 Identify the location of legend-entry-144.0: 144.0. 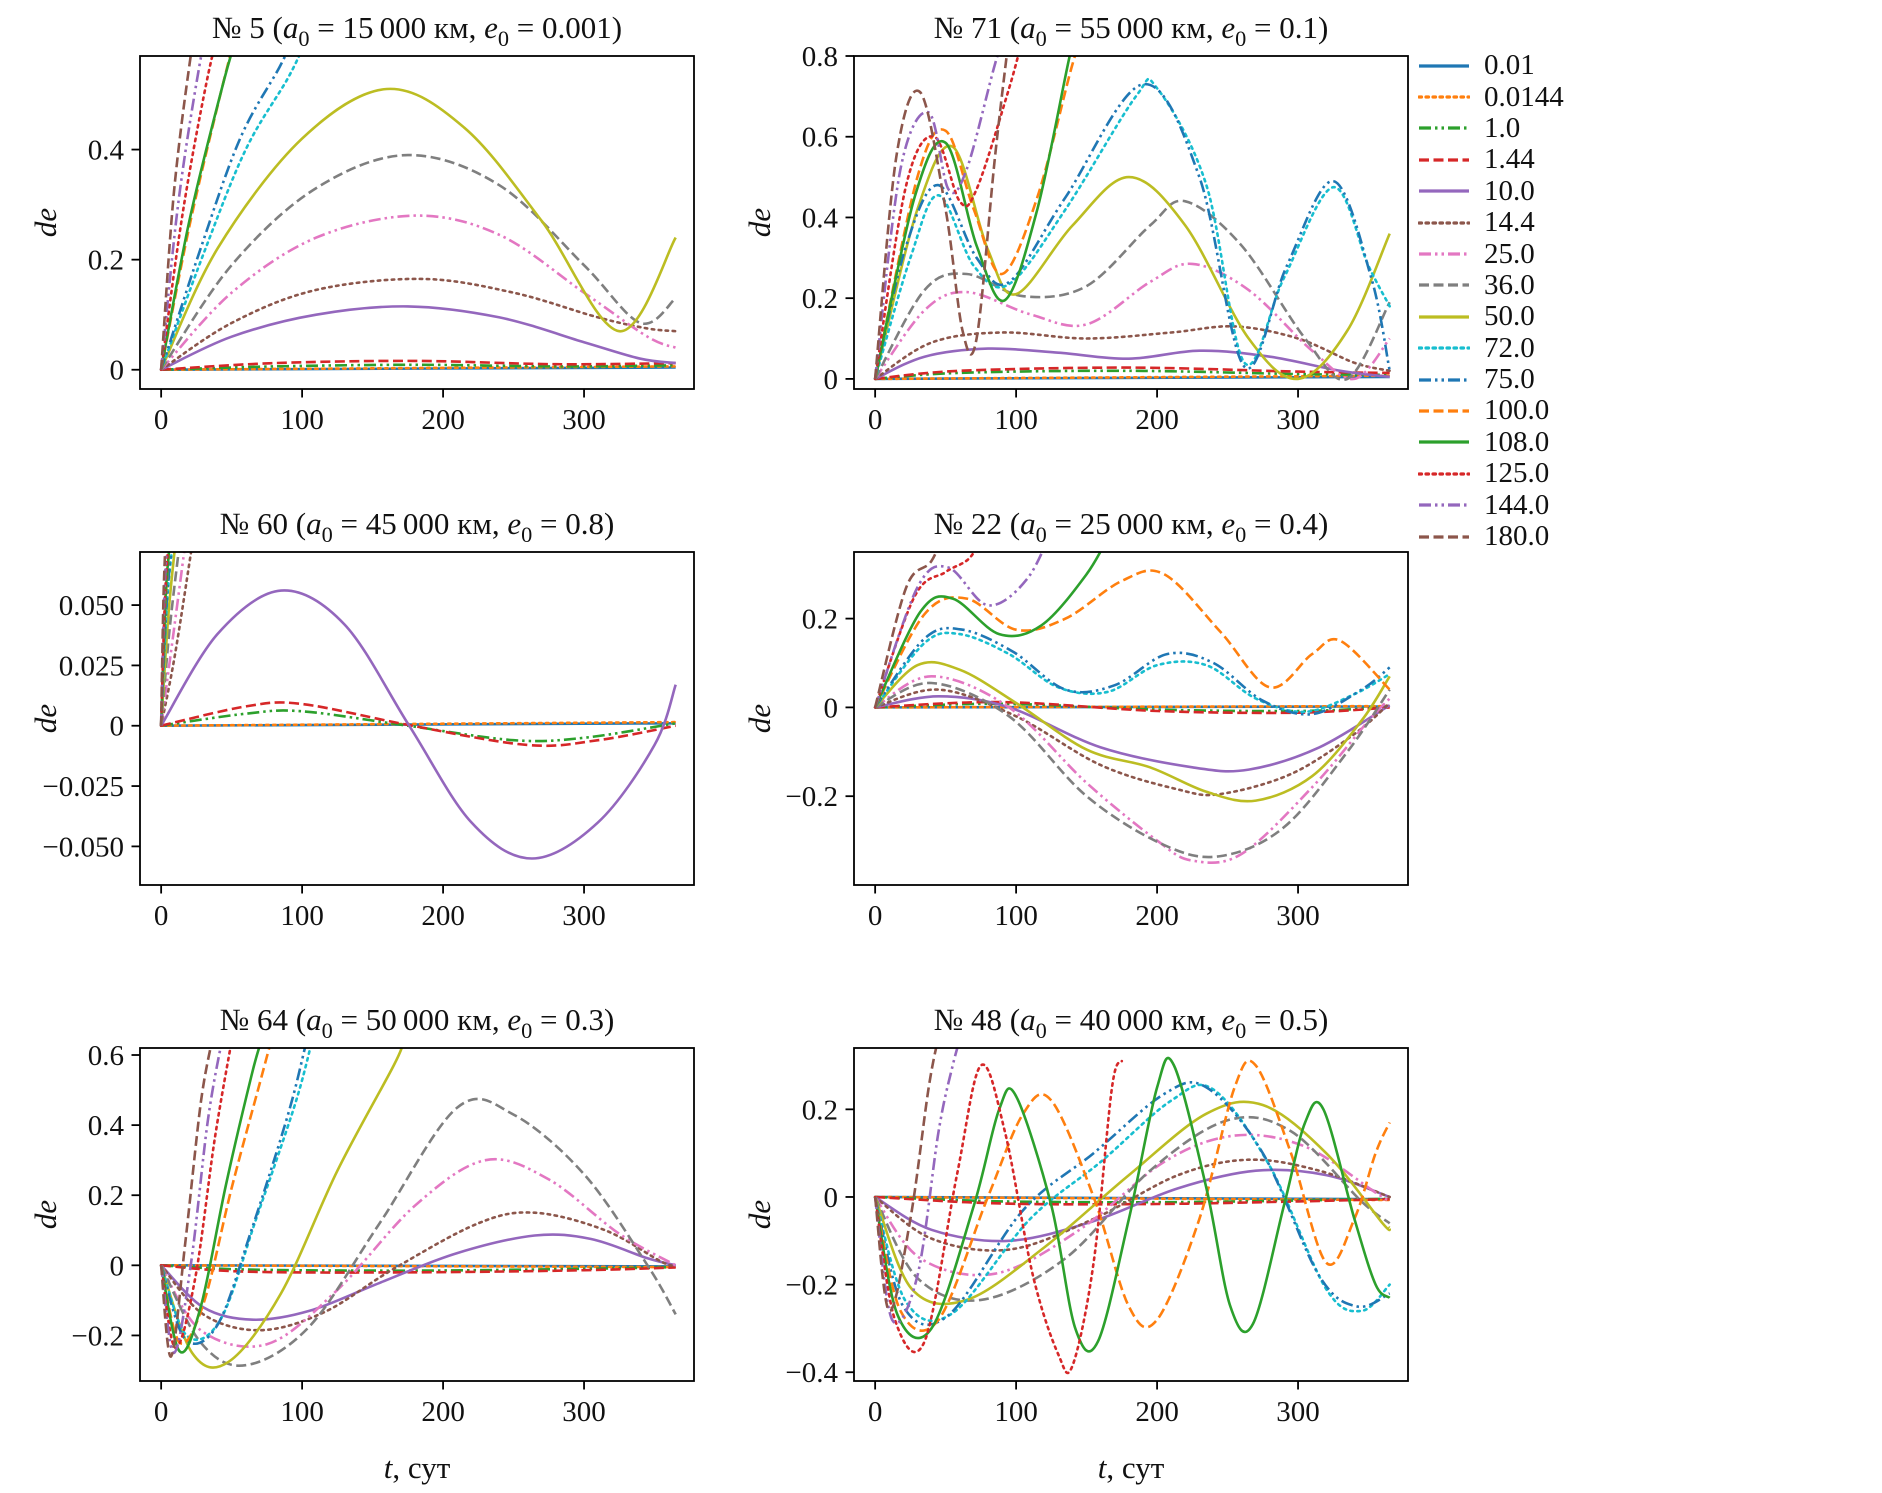
(1491, 504).